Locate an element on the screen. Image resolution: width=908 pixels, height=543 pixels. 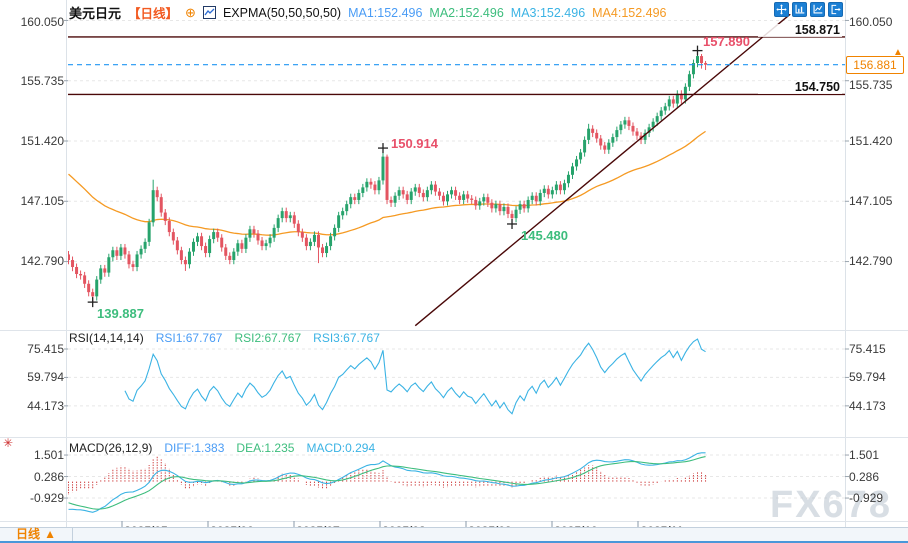
rsi2-value: RSI2:67.767 is located at coordinates (268, 338).